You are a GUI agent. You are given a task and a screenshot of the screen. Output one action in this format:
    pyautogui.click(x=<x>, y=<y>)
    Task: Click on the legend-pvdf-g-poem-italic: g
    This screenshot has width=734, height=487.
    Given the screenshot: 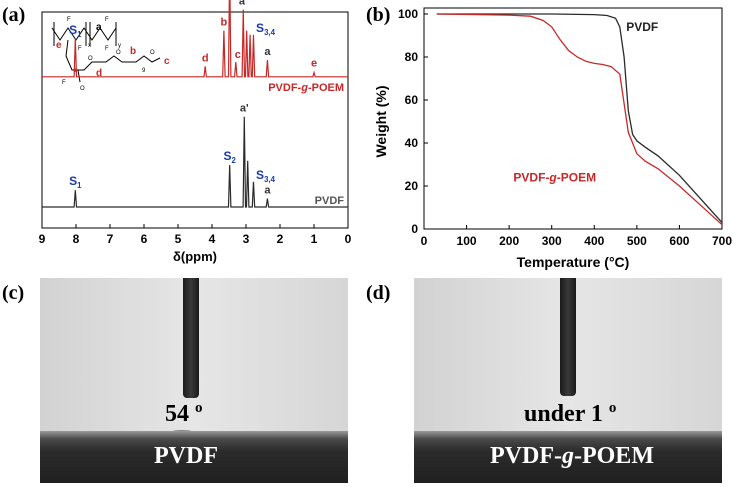 What is the action you would take?
    pyautogui.click(x=552, y=178)
    